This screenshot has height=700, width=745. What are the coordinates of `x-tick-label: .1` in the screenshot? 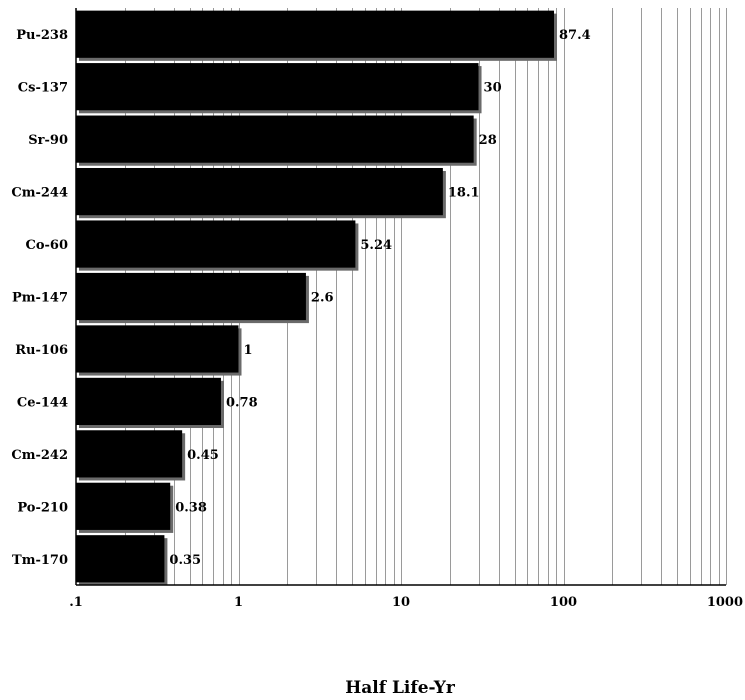 It's located at (76, 602).